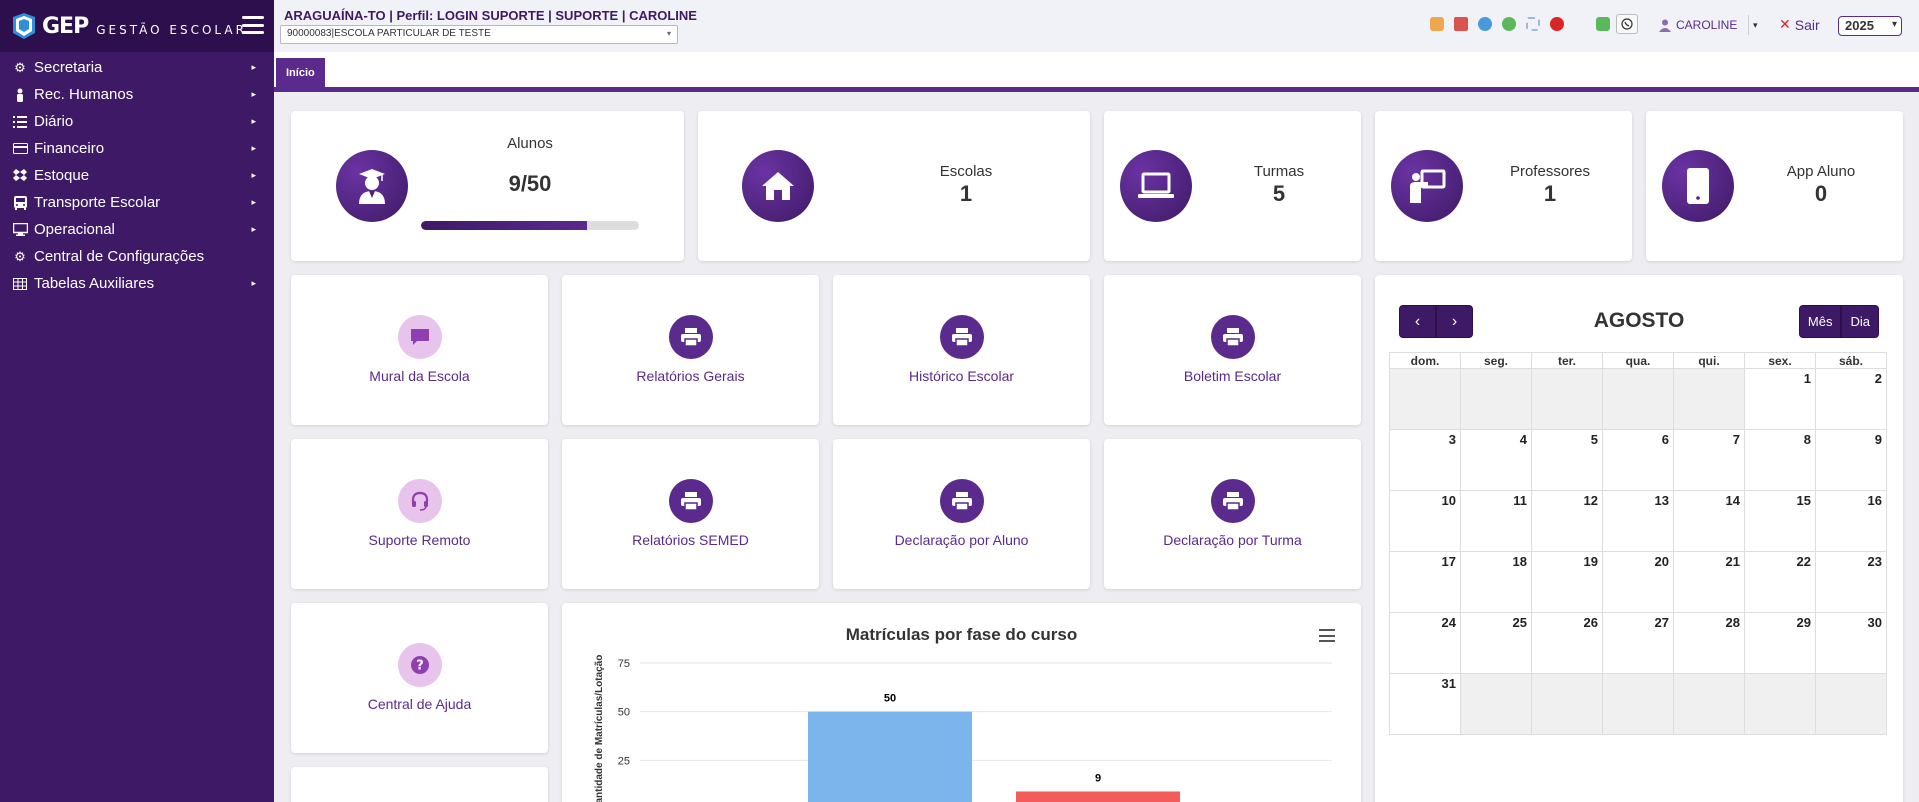  I want to click on sidebar-item-label: Diário, so click(54, 121).